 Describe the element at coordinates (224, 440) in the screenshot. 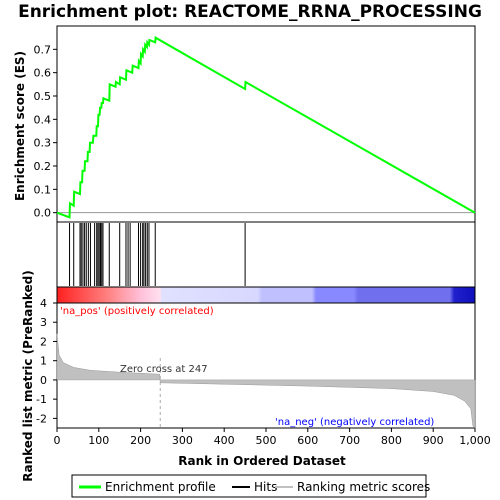

I see `xtick-label: 400` at that location.